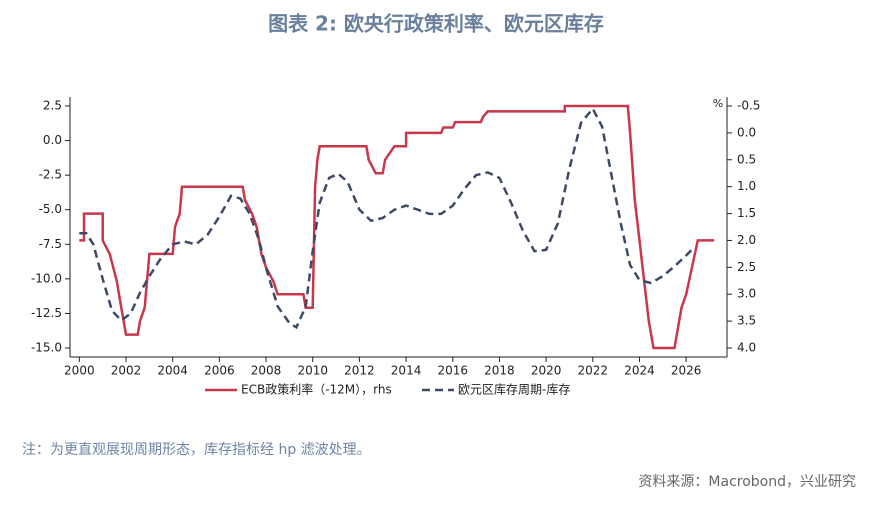  What do you see at coordinates (172, 371) in the screenshot?
I see `x-tick-label: 2004` at bounding box center [172, 371].